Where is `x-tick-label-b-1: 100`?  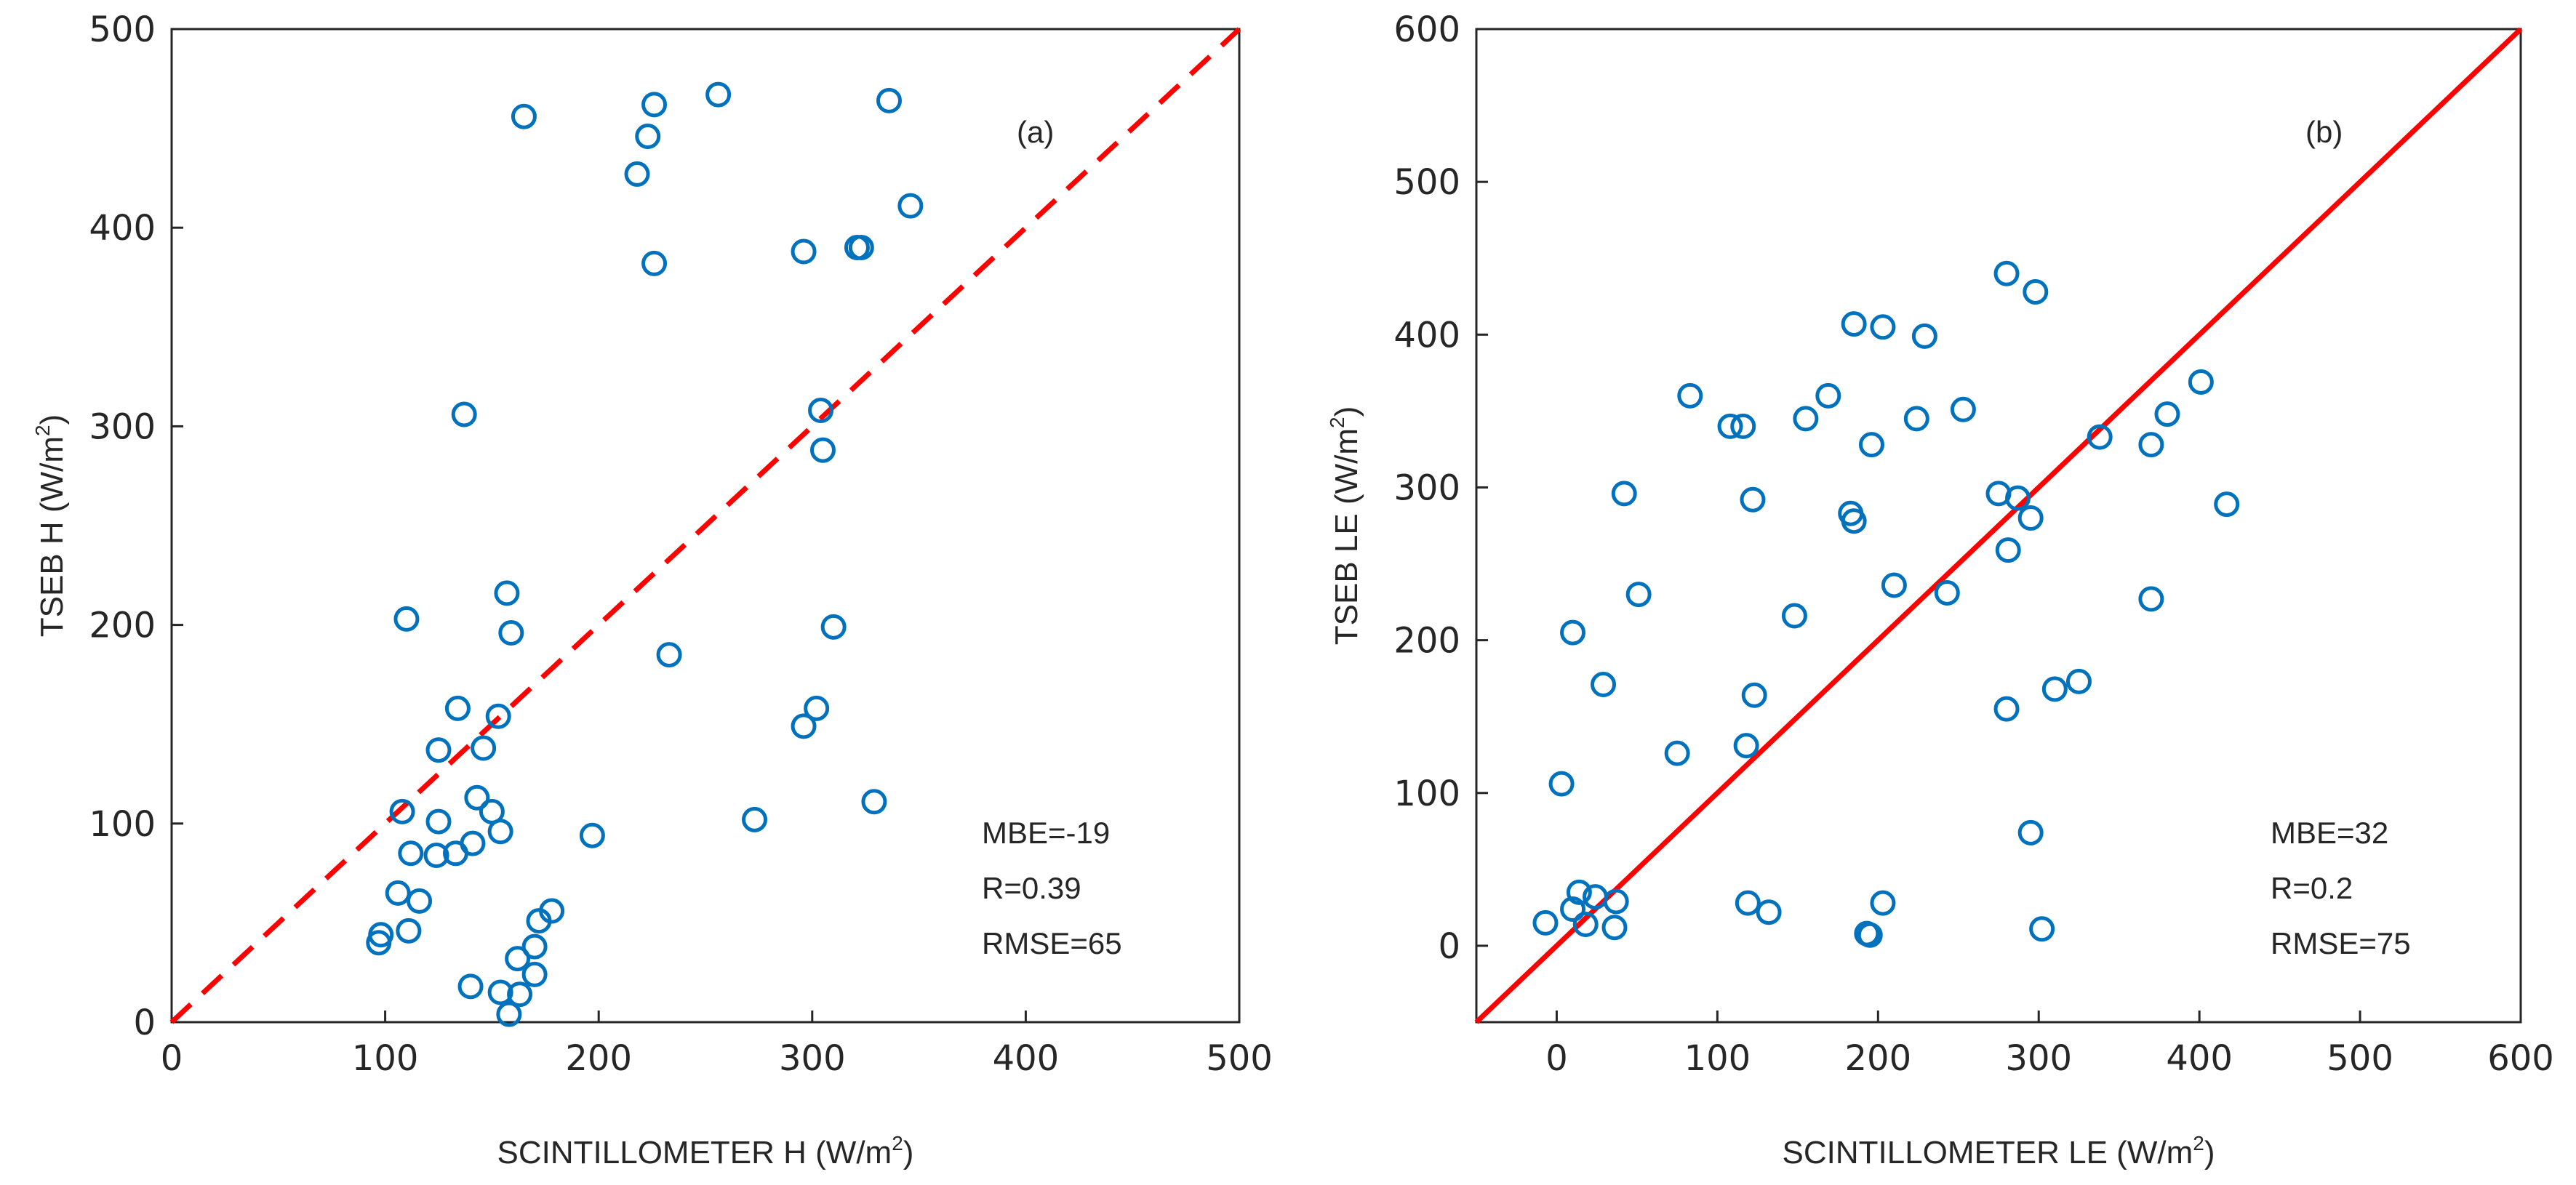 x-tick-label-b-1: 100 is located at coordinates (1717, 1059).